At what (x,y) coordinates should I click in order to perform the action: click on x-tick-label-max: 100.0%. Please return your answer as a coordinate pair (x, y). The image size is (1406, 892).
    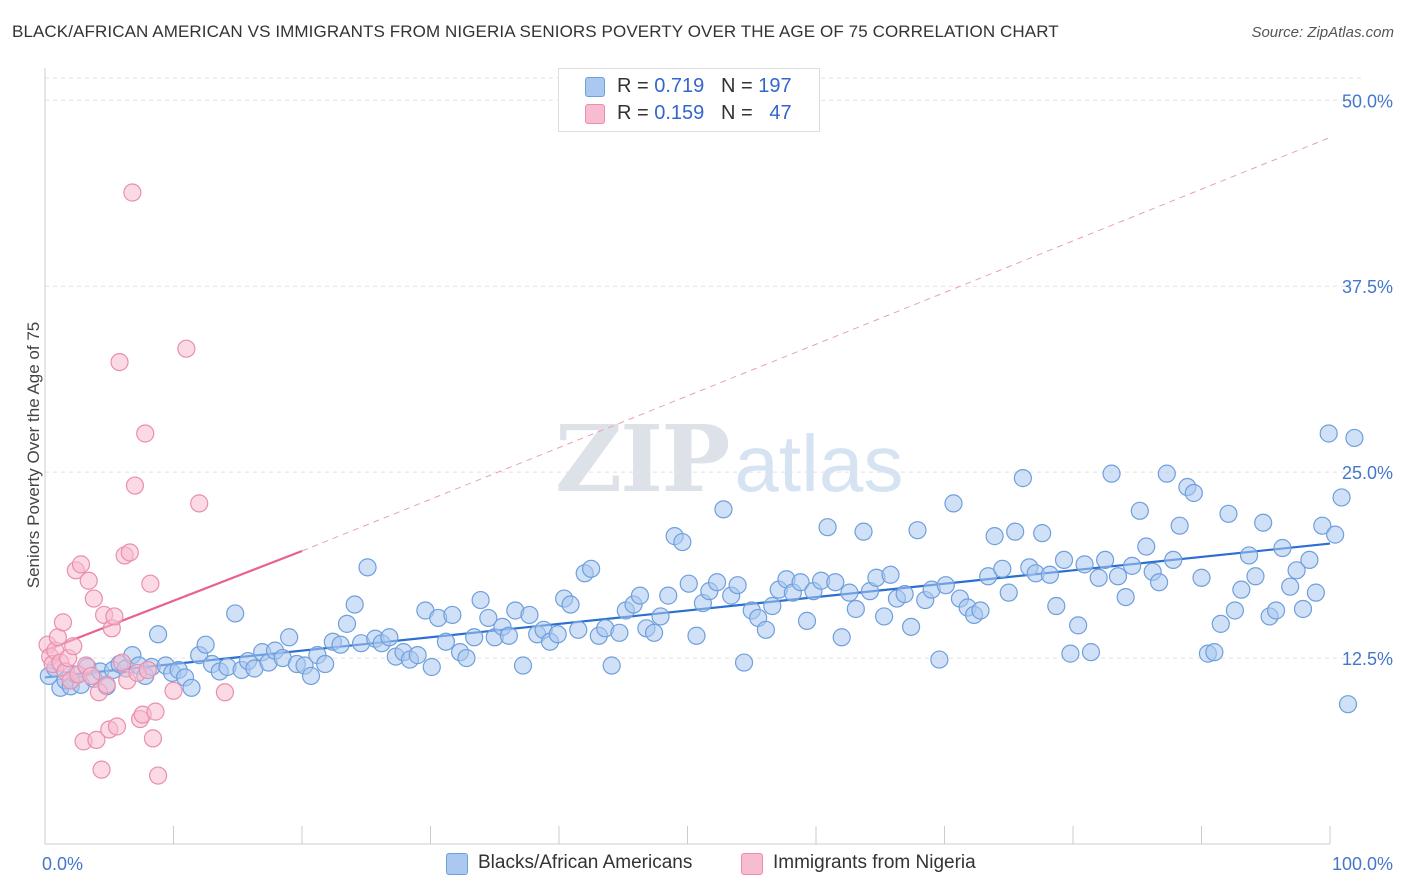
    Looking at the image, I should click on (1362, 864).